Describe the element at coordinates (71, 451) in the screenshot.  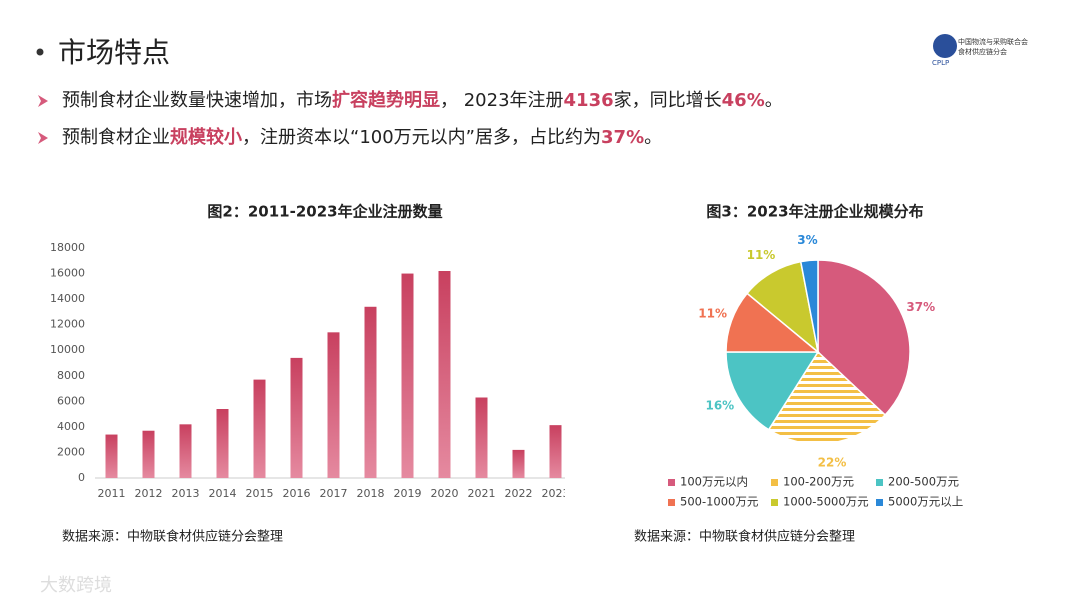
I see `y-tick-label: 2000` at that location.